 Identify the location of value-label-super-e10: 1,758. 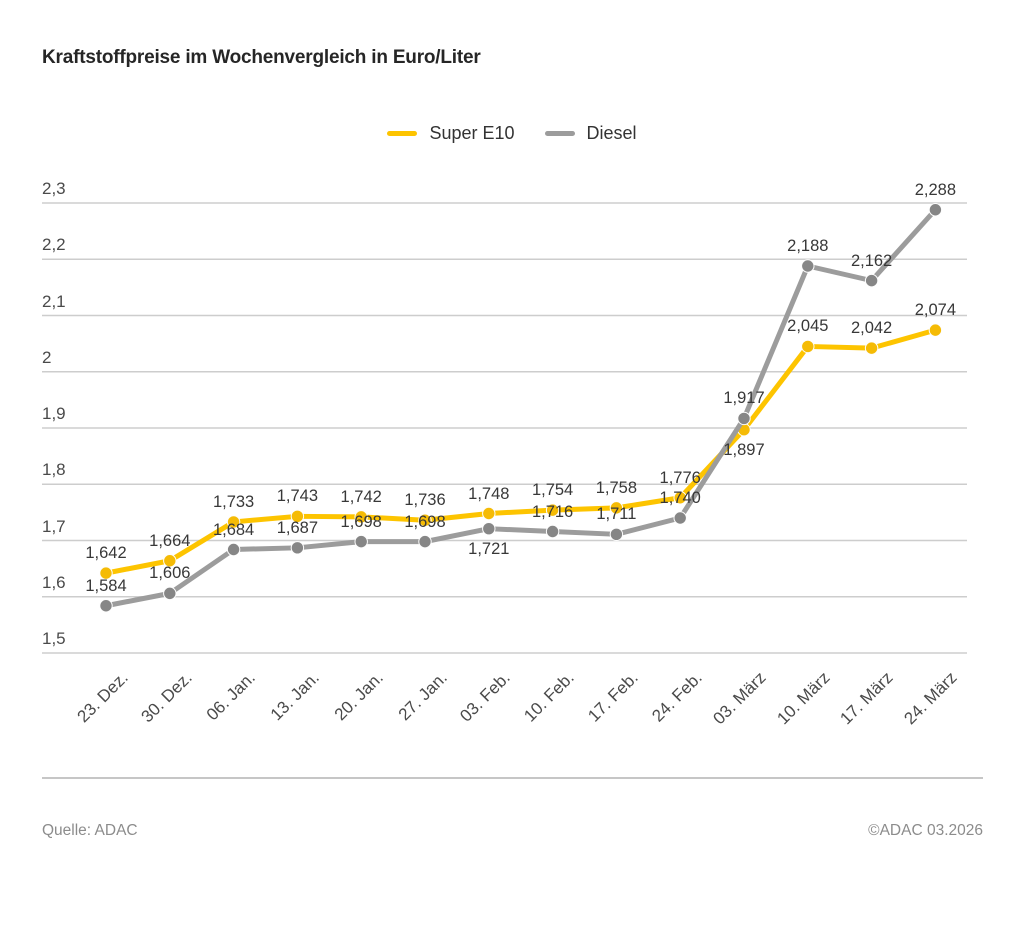
(616, 487).